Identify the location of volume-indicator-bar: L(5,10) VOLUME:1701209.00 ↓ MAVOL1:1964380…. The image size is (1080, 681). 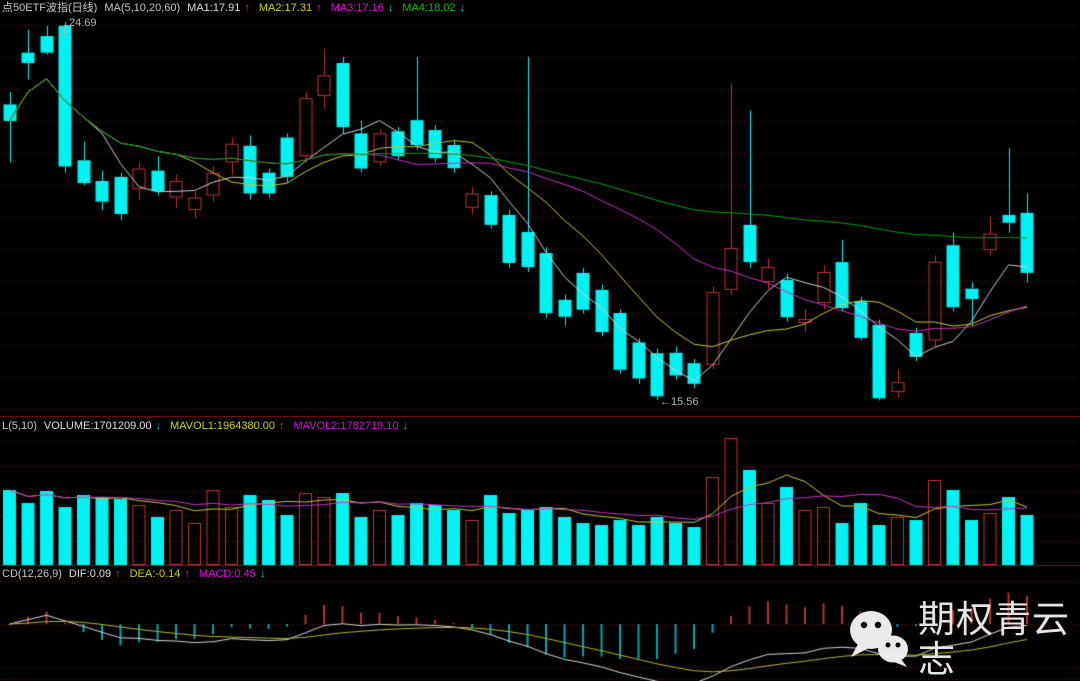
(207, 426).